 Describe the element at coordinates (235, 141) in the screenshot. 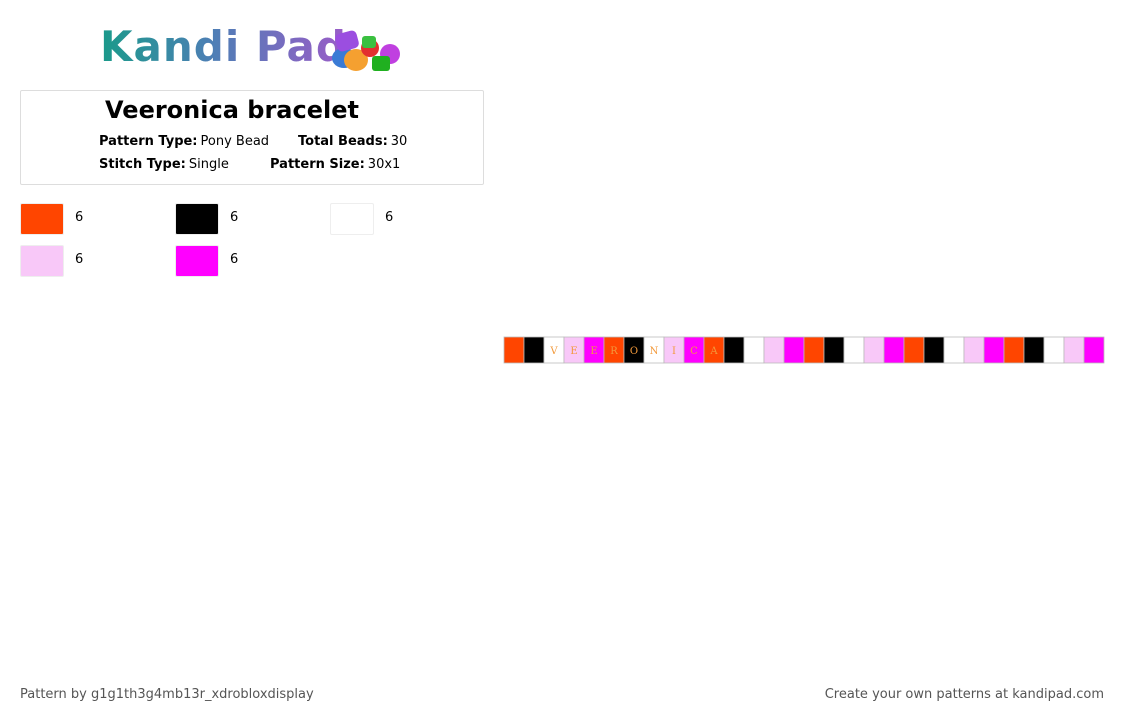

I see `value: Pony Bead` at that location.